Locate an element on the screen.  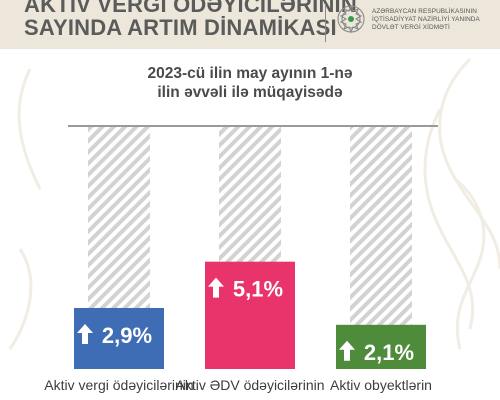
emblem-icon is located at coordinates (351, 19).